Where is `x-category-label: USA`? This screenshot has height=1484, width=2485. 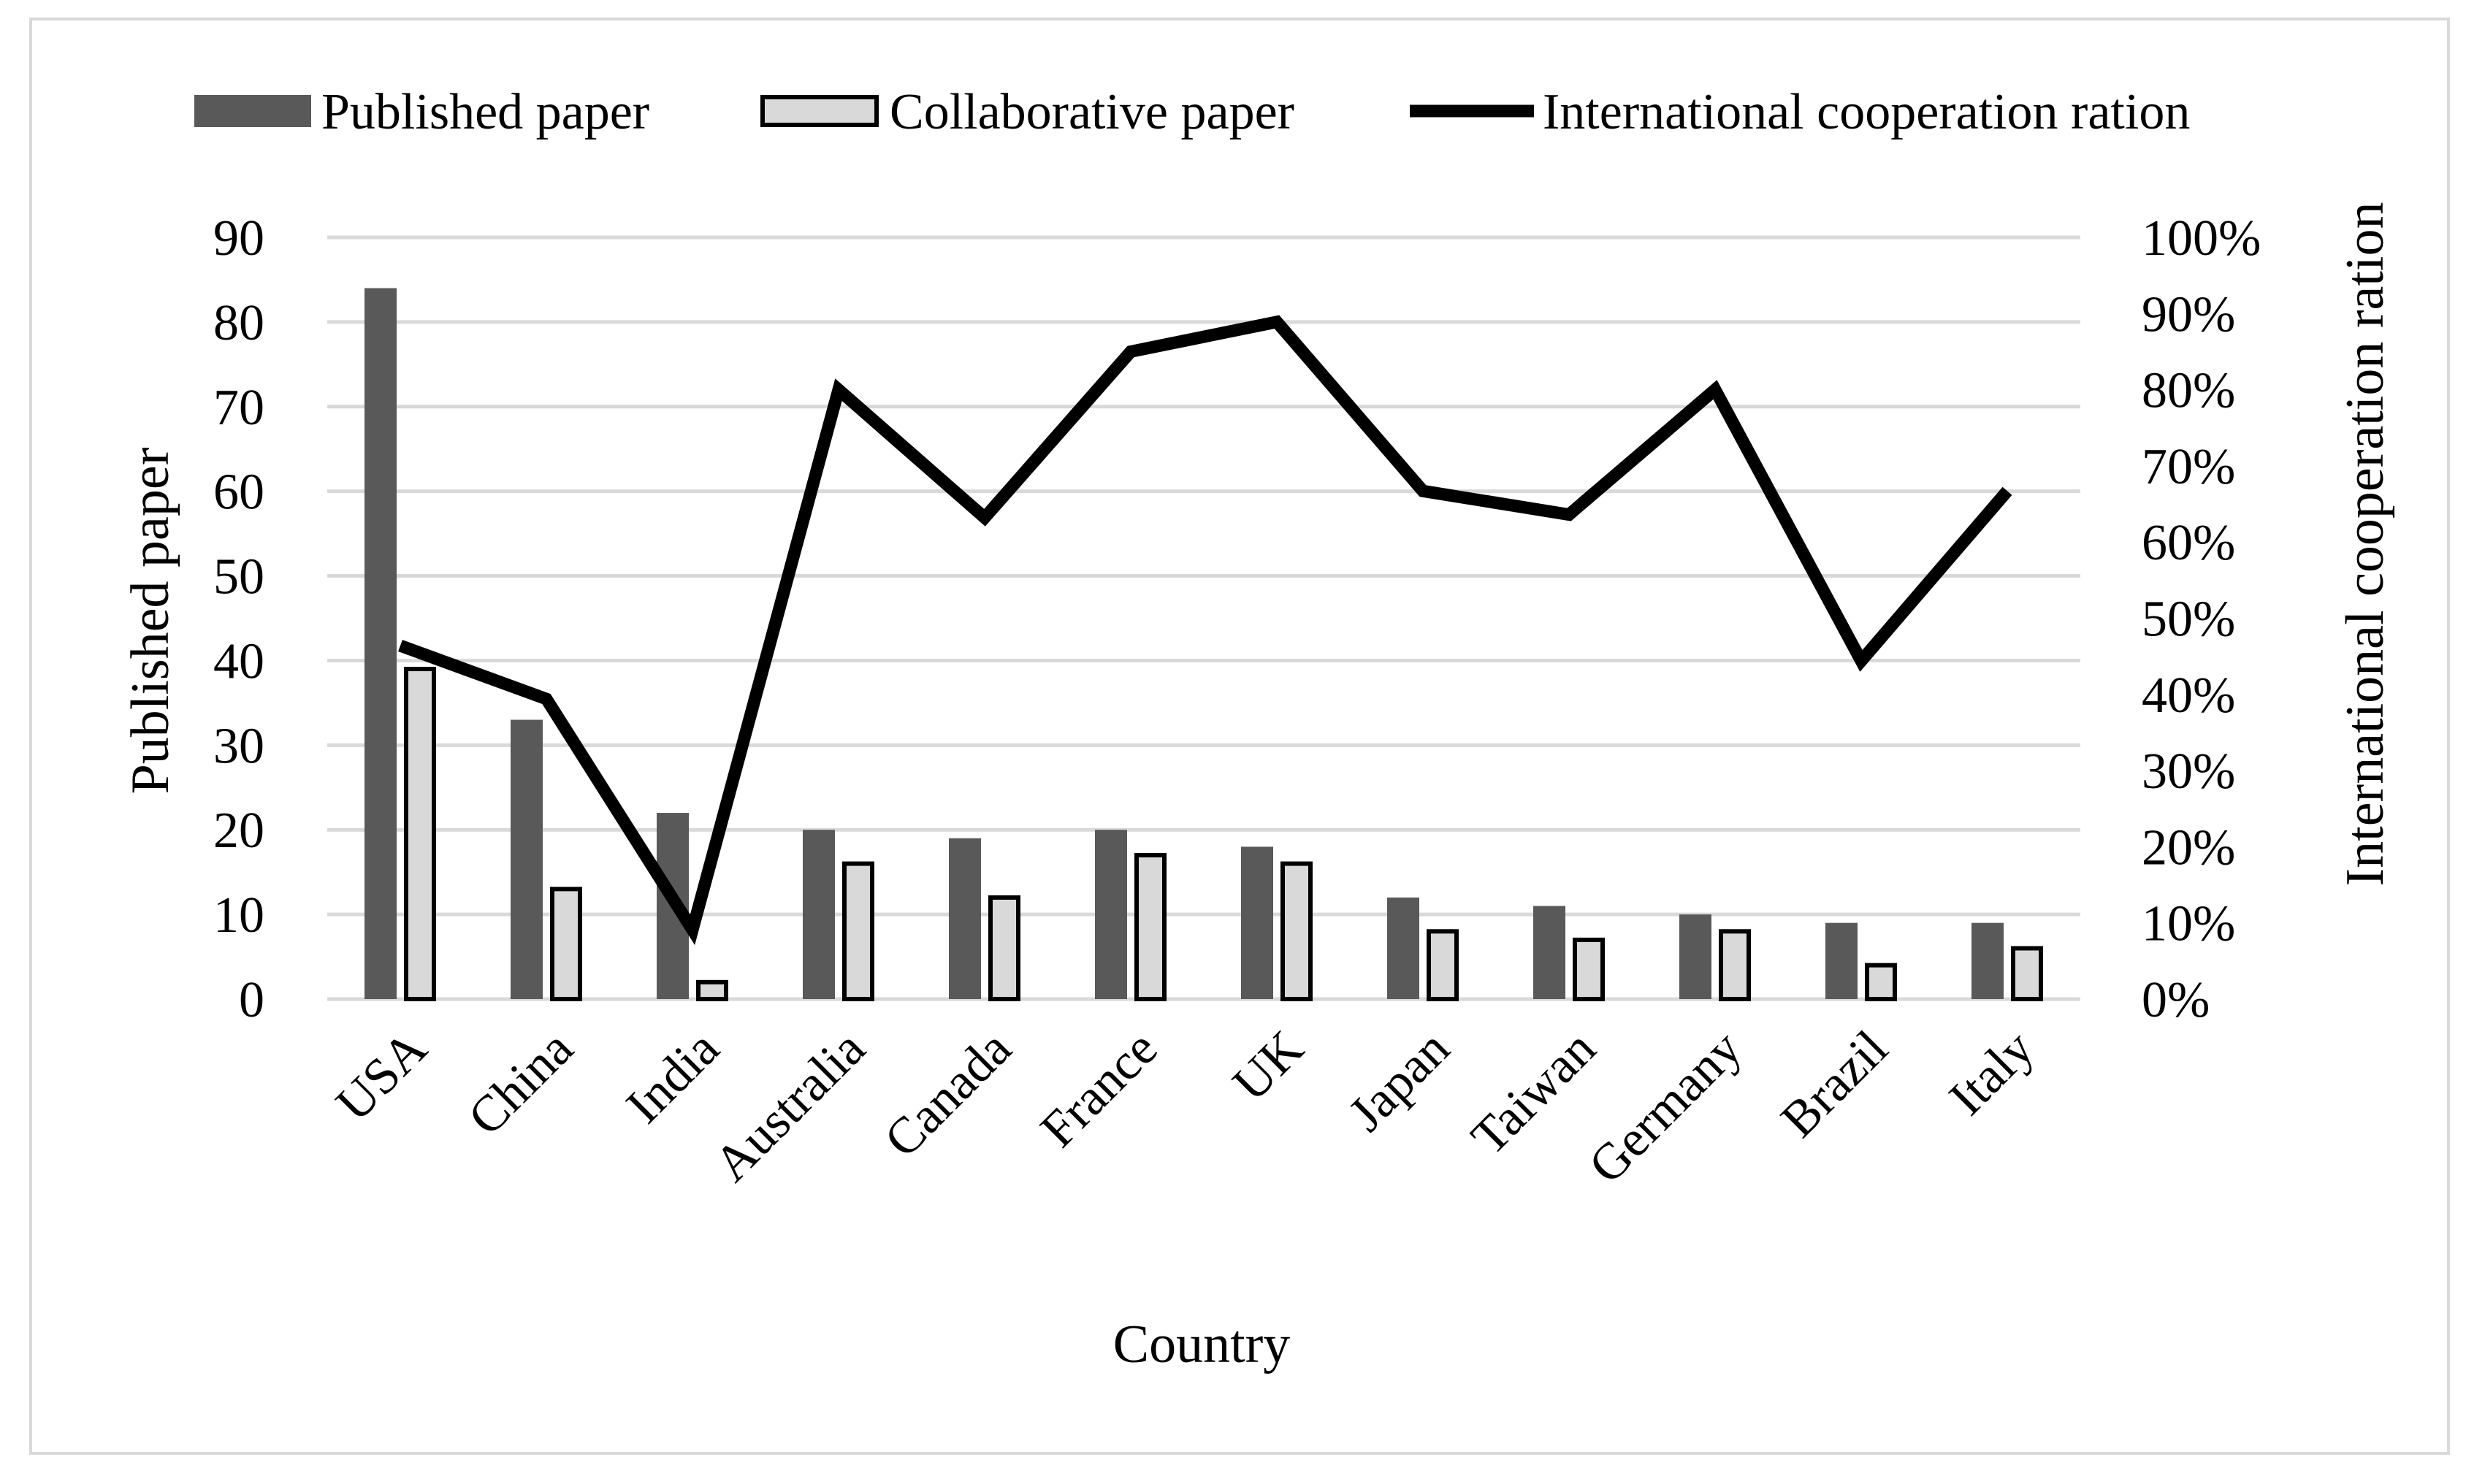 x-category-label: USA is located at coordinates (382, 1076).